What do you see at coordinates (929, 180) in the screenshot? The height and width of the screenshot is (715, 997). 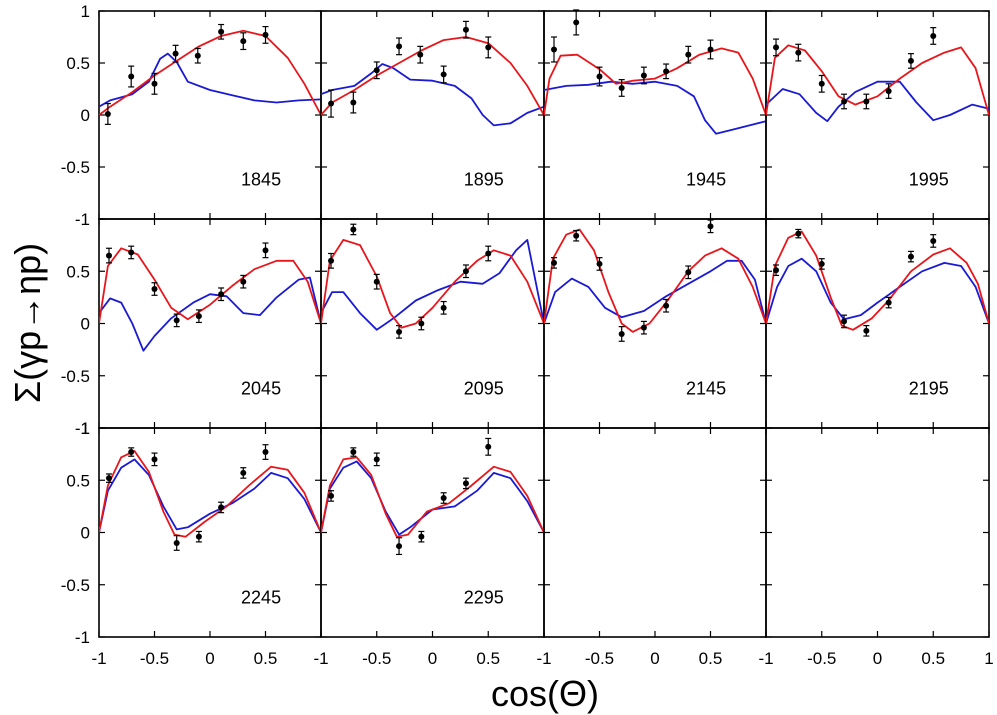 I see `energy-label: 1995` at bounding box center [929, 180].